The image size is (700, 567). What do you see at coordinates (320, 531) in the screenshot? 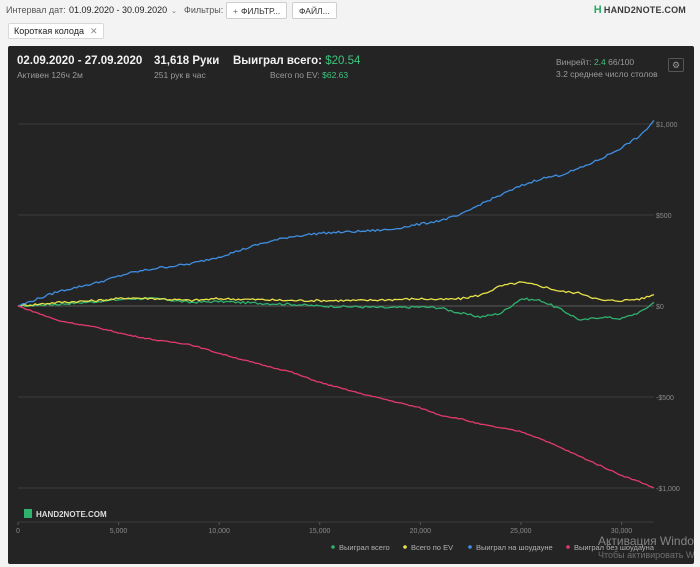
I see `x-tick-label: 15,000` at bounding box center [320, 531].